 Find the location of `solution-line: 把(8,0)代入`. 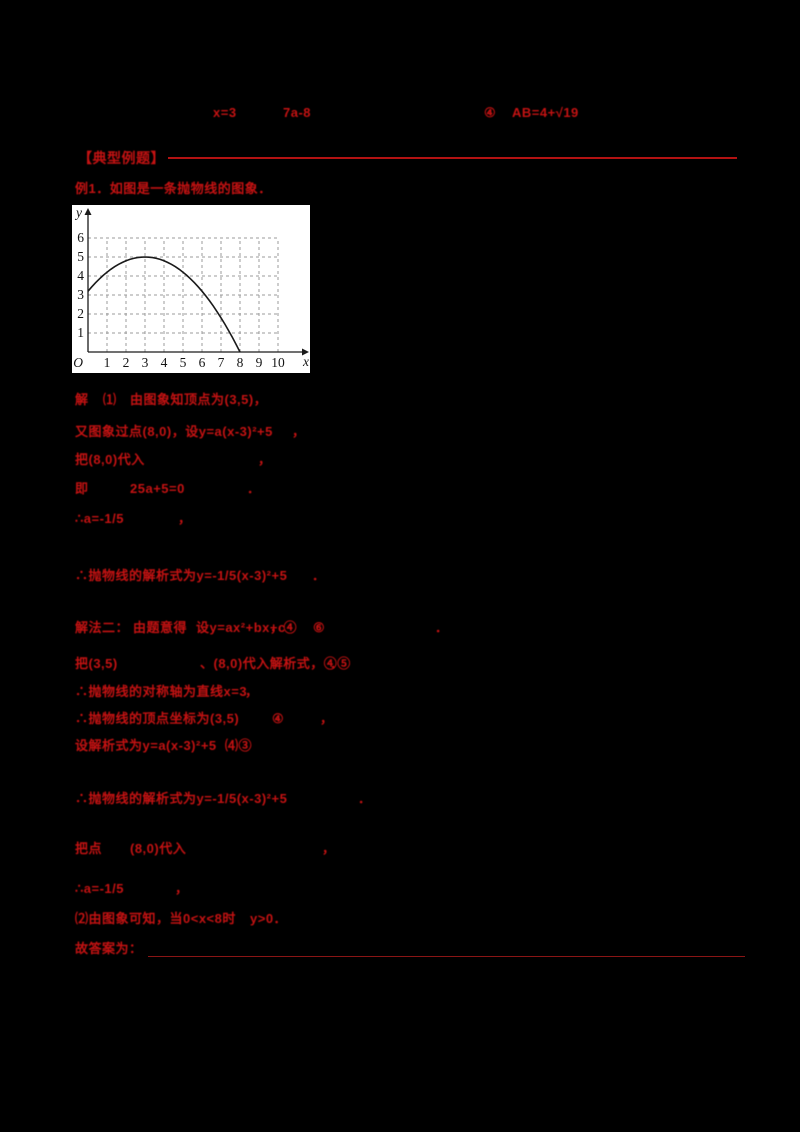

solution-line: 把(8,0)代入 is located at coordinates (110, 459).